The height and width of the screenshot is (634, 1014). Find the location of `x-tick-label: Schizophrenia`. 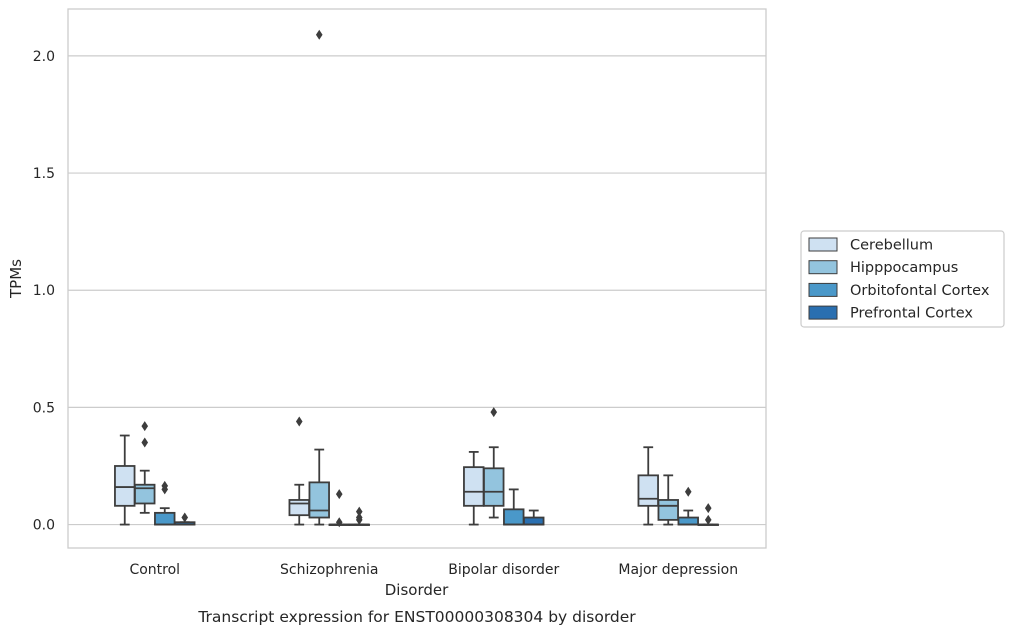

x-tick-label: Schizophrenia is located at coordinates (329, 570).